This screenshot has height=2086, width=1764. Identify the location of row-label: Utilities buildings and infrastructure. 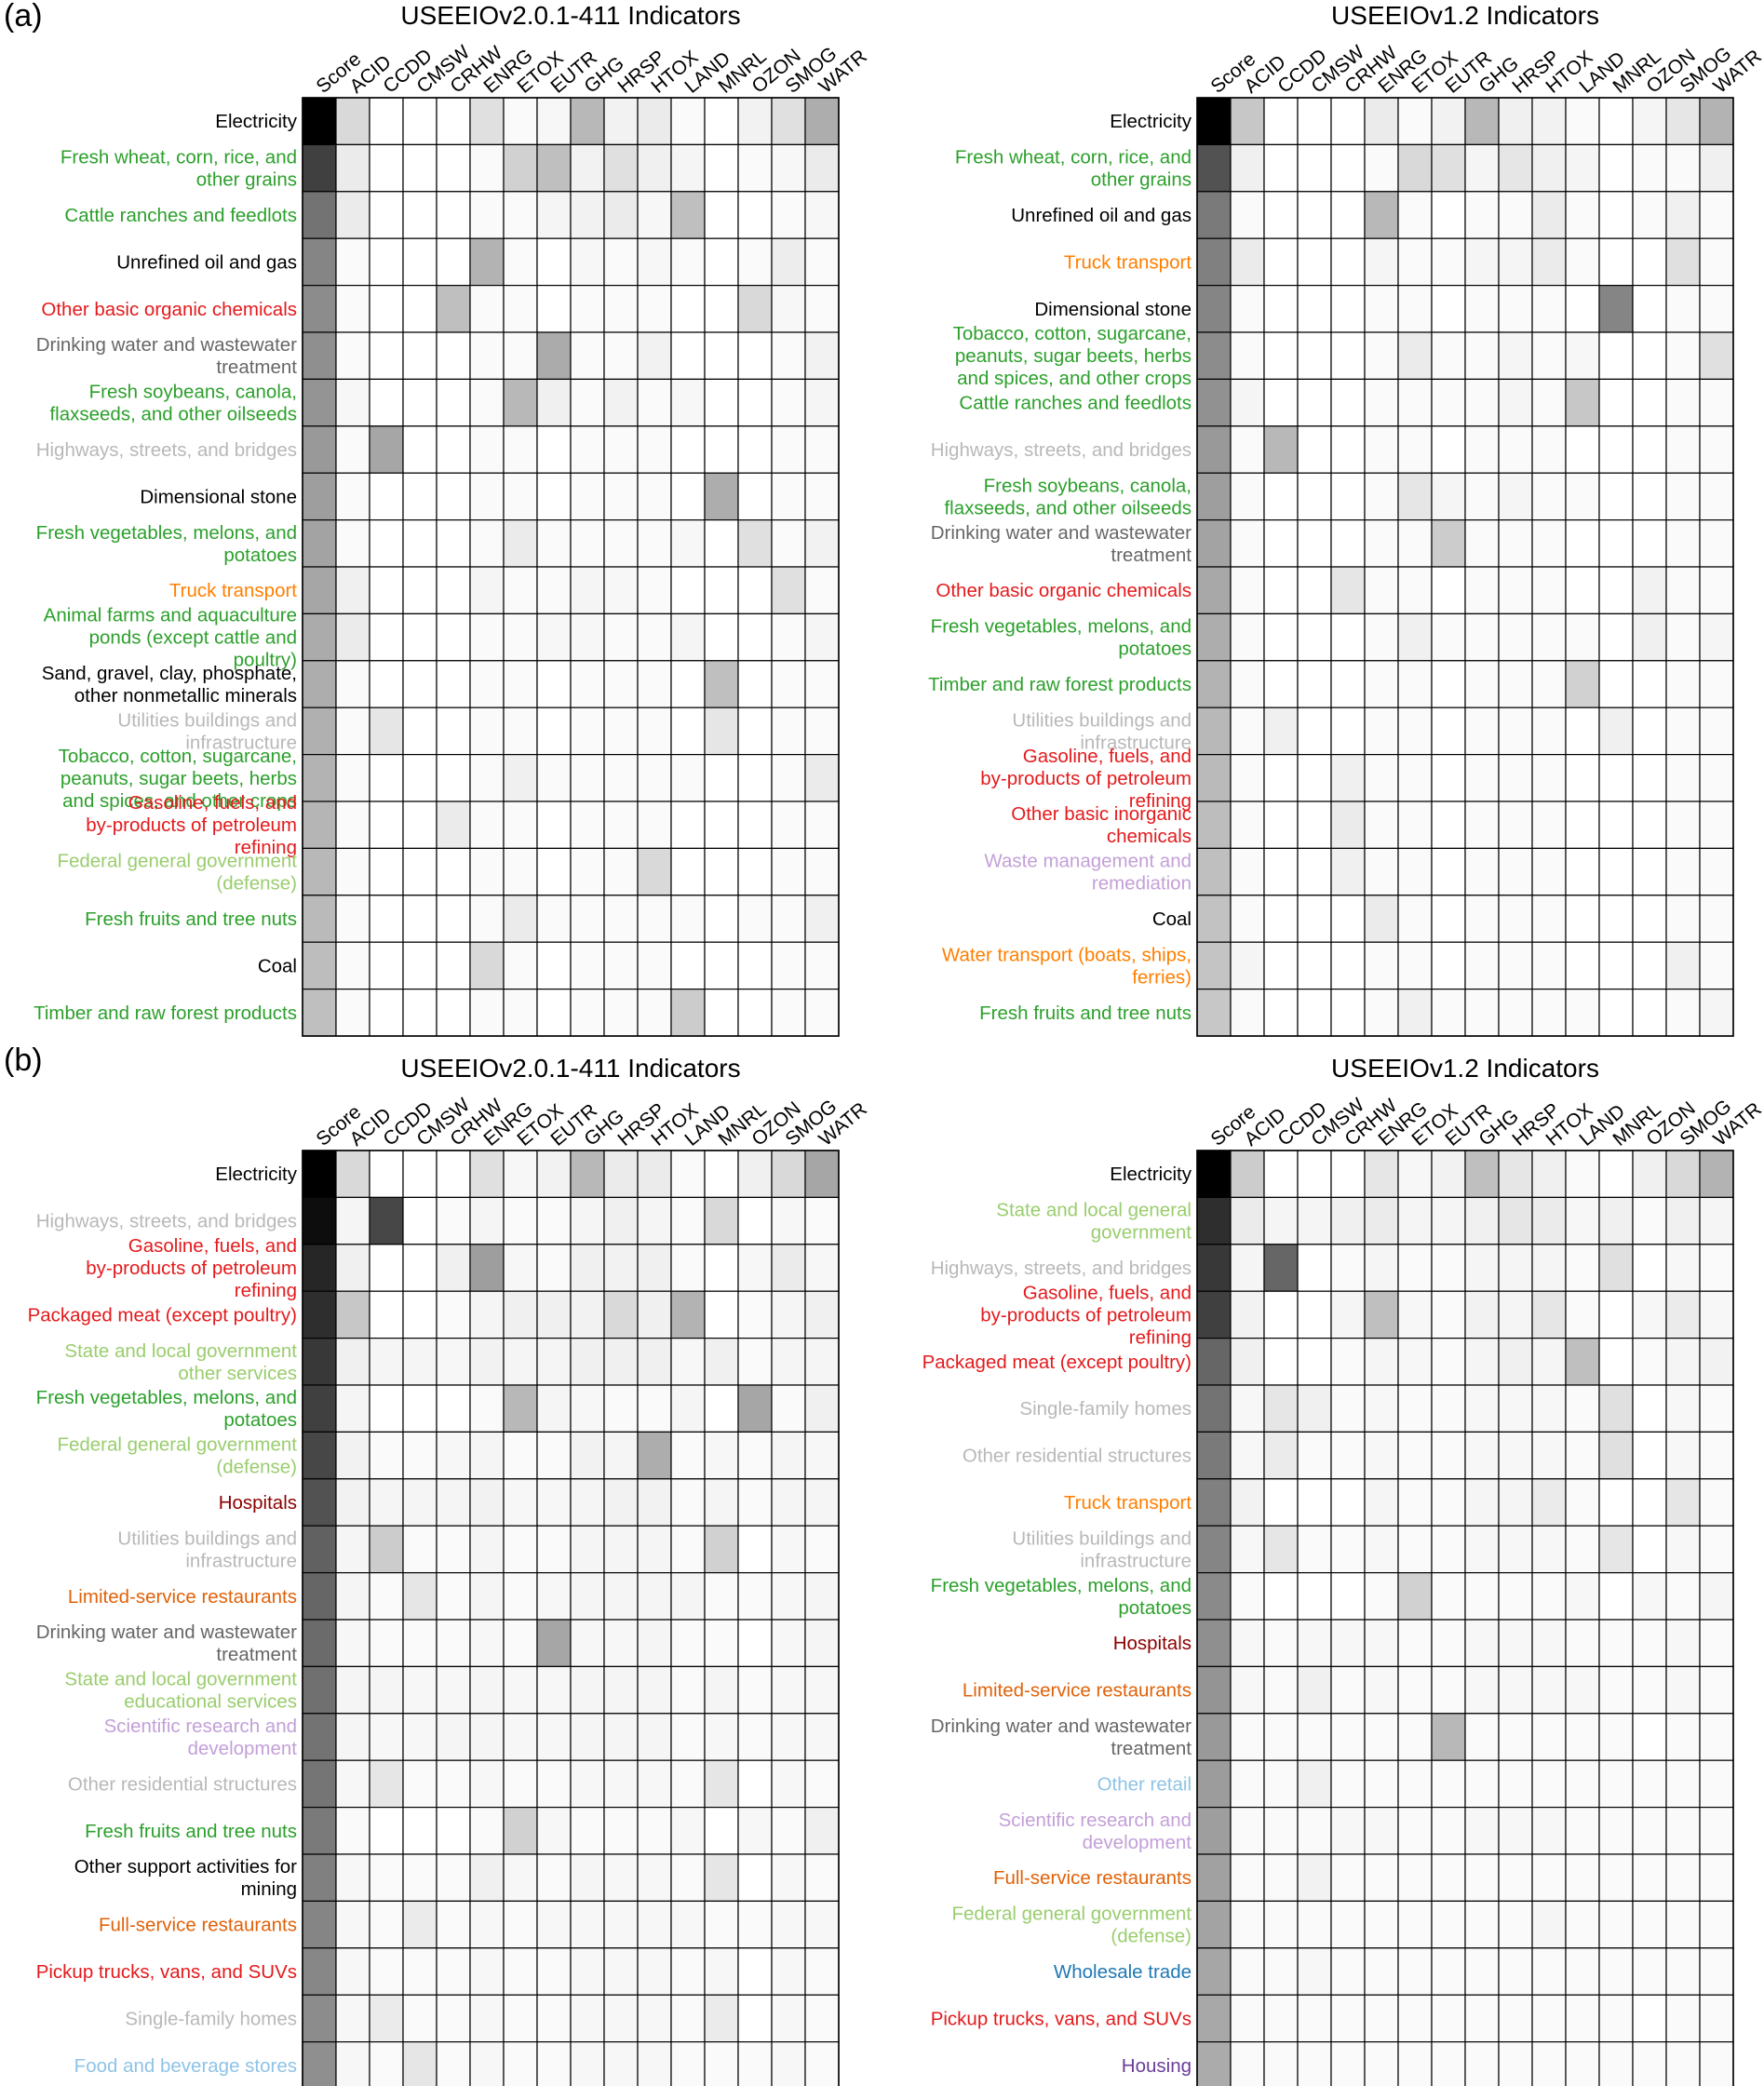
(207, 731).